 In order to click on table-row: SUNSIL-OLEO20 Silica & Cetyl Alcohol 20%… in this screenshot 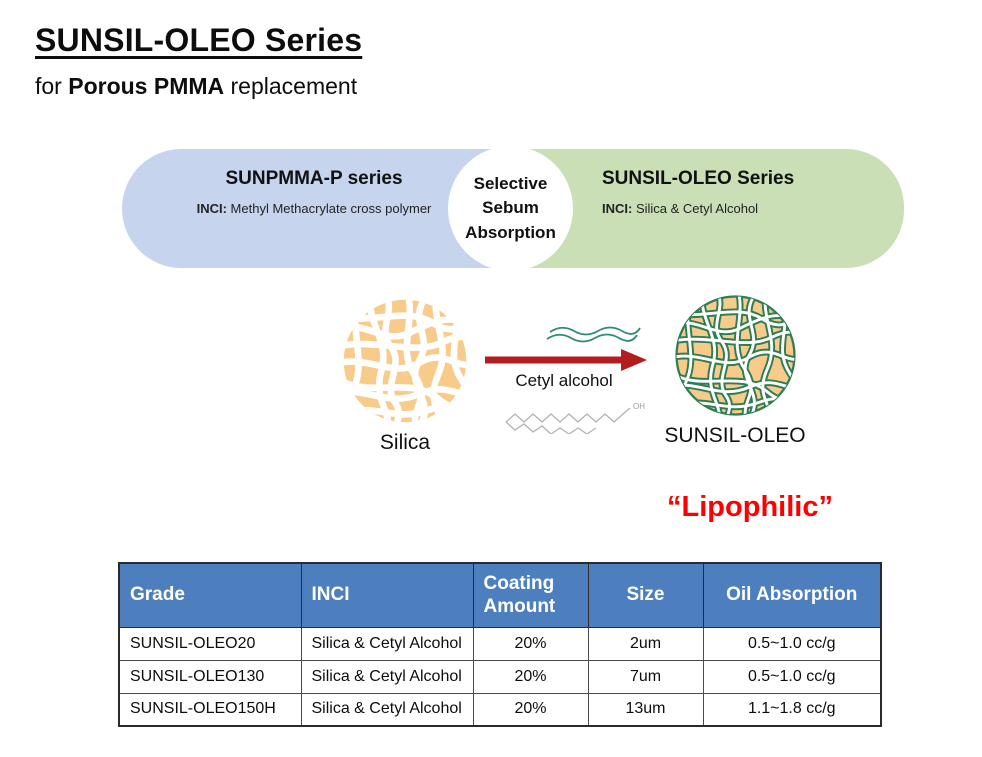, I will do `click(500, 643)`.